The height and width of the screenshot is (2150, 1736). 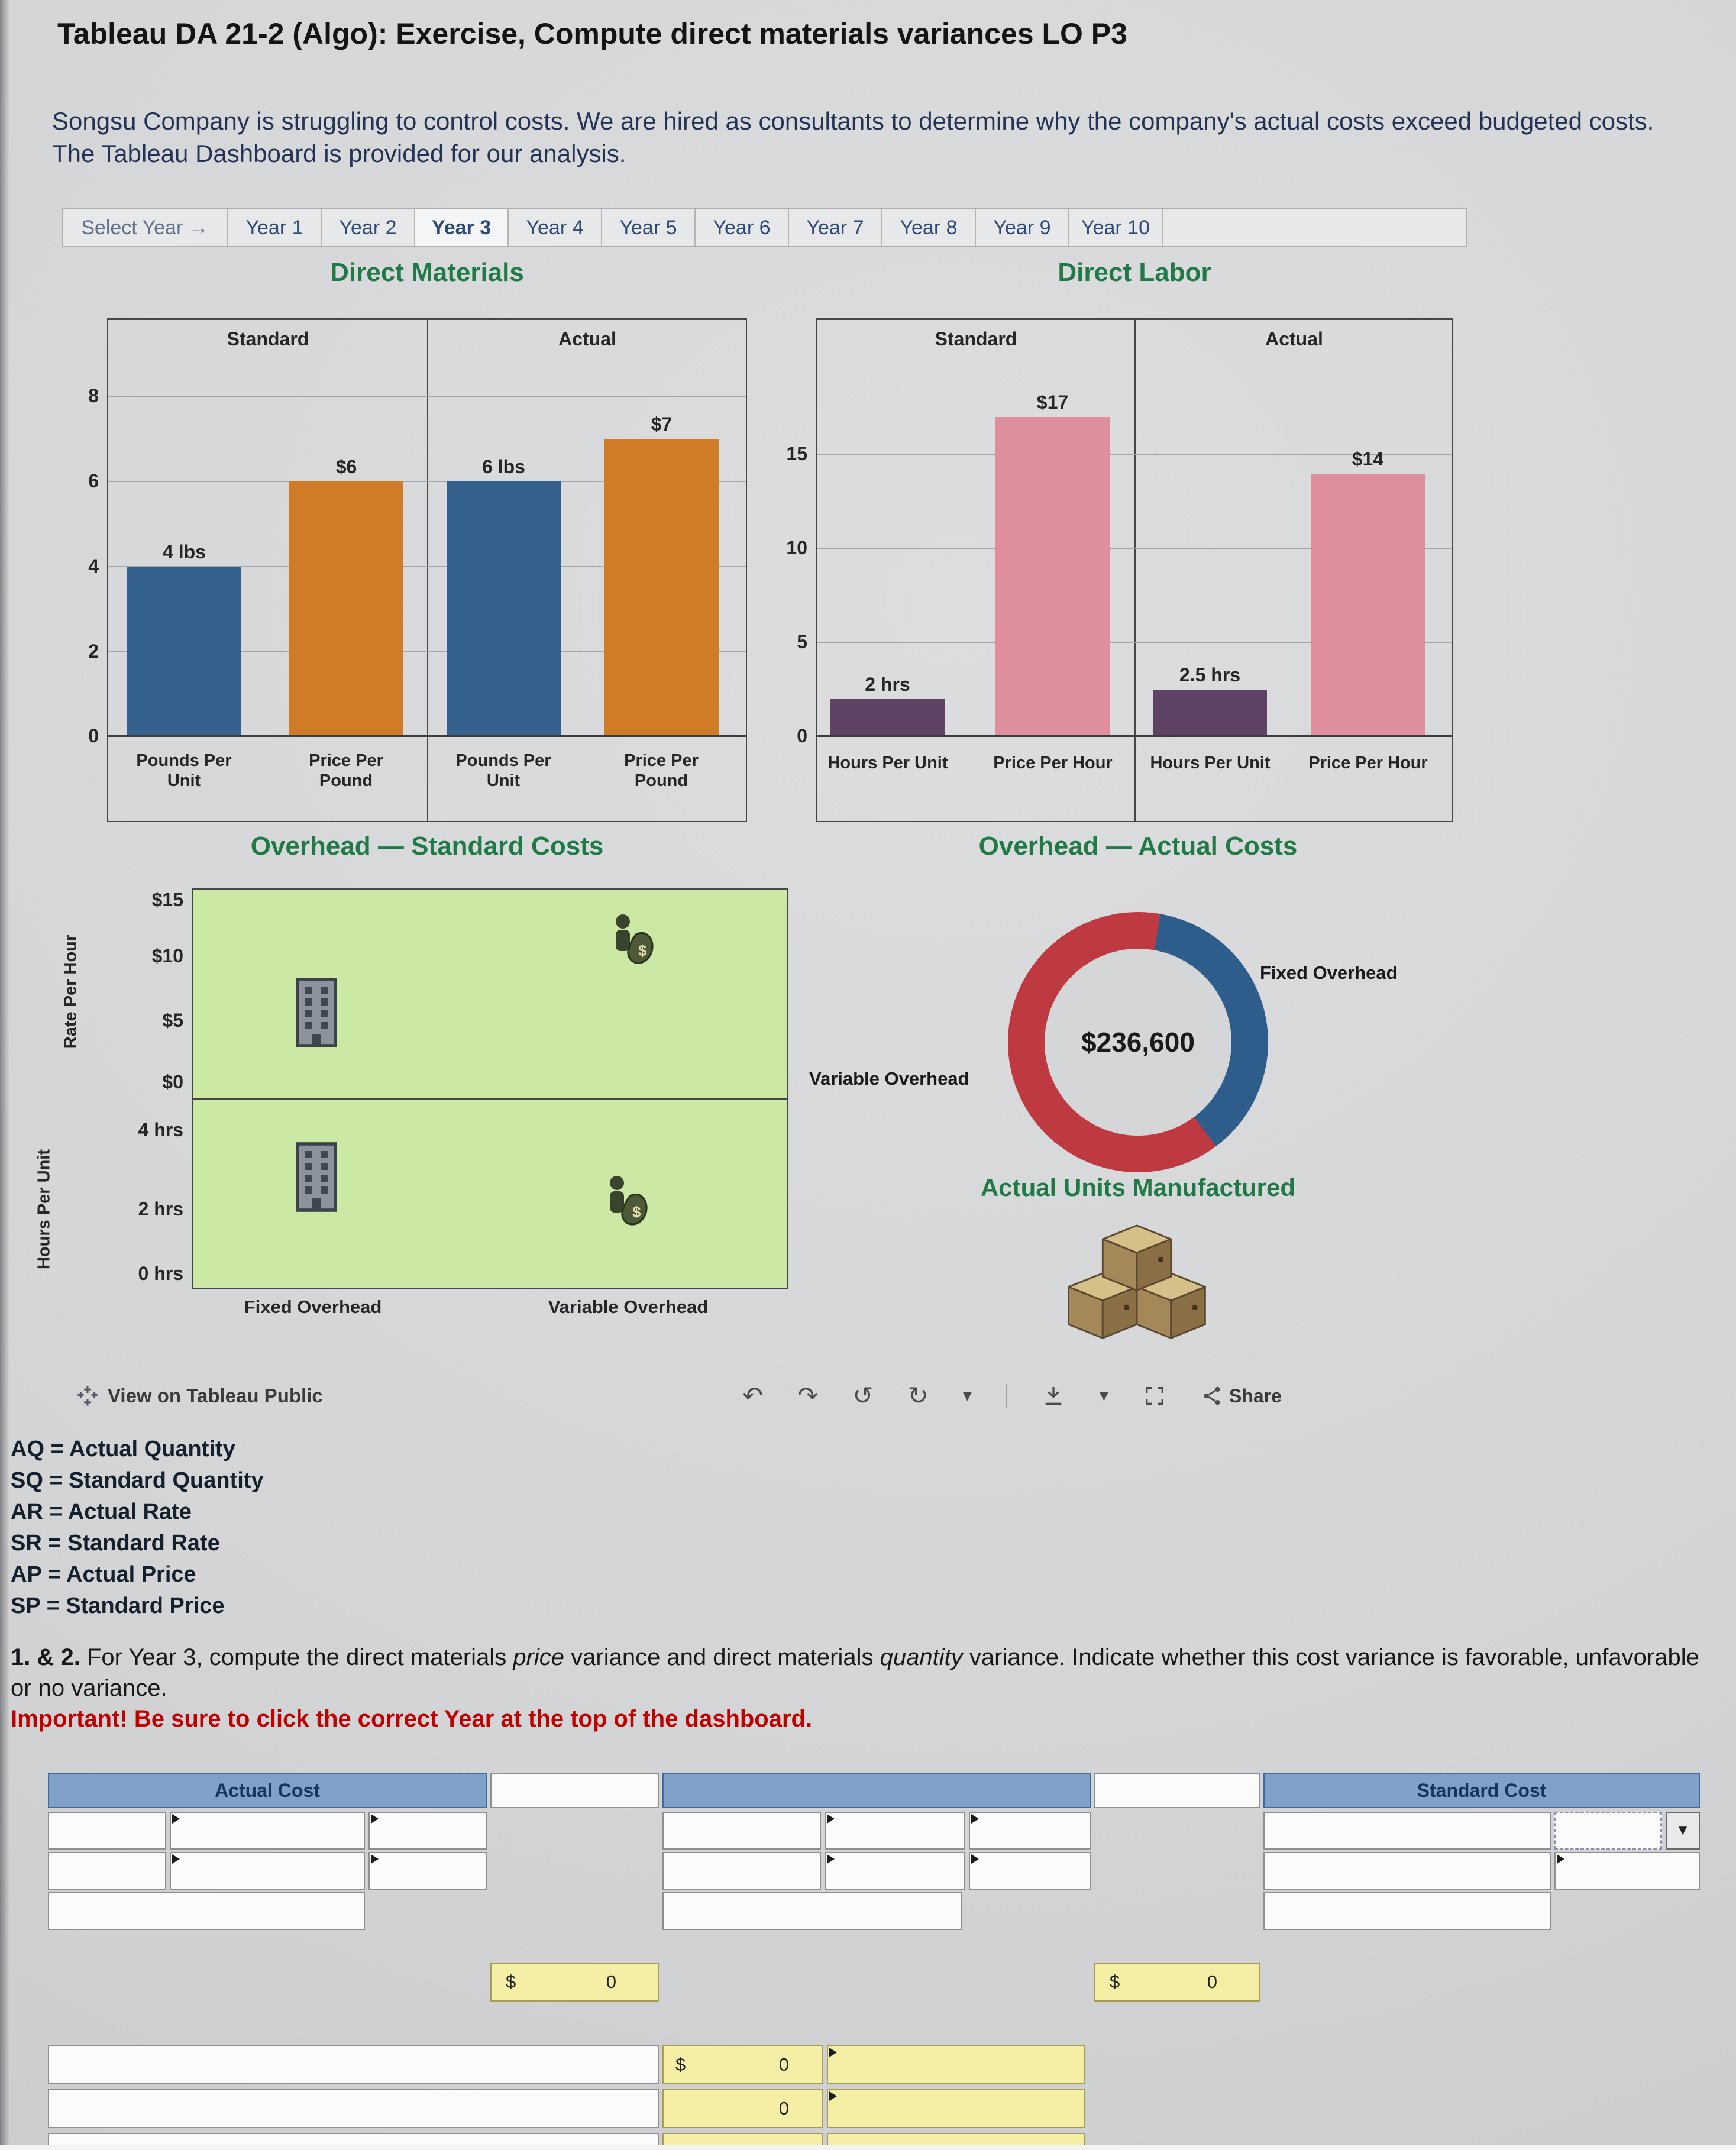 I want to click on dl-header-actual: Actual, so click(x=1294, y=339).